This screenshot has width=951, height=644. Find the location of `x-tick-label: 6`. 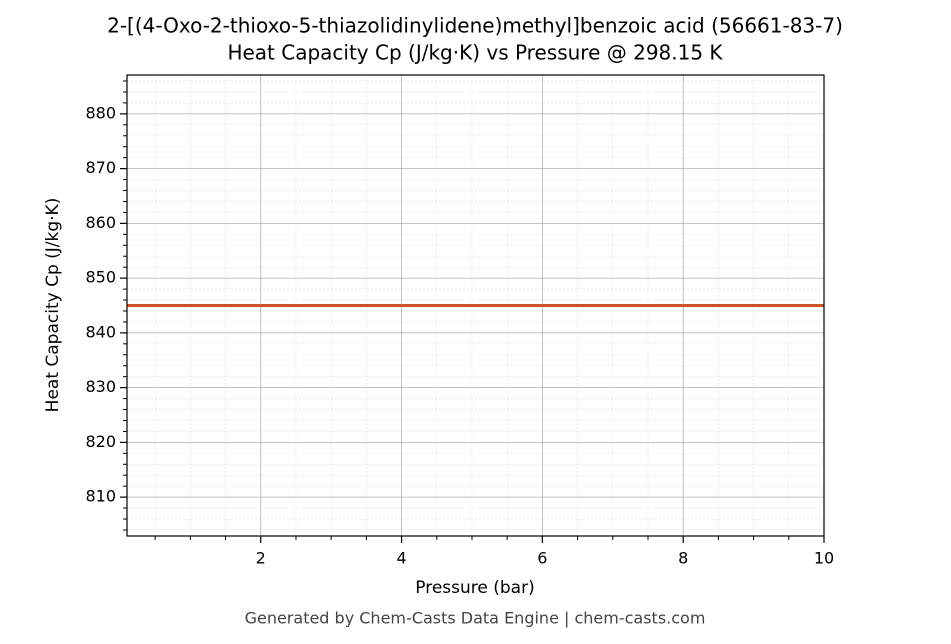

x-tick-label: 6 is located at coordinates (542, 558).